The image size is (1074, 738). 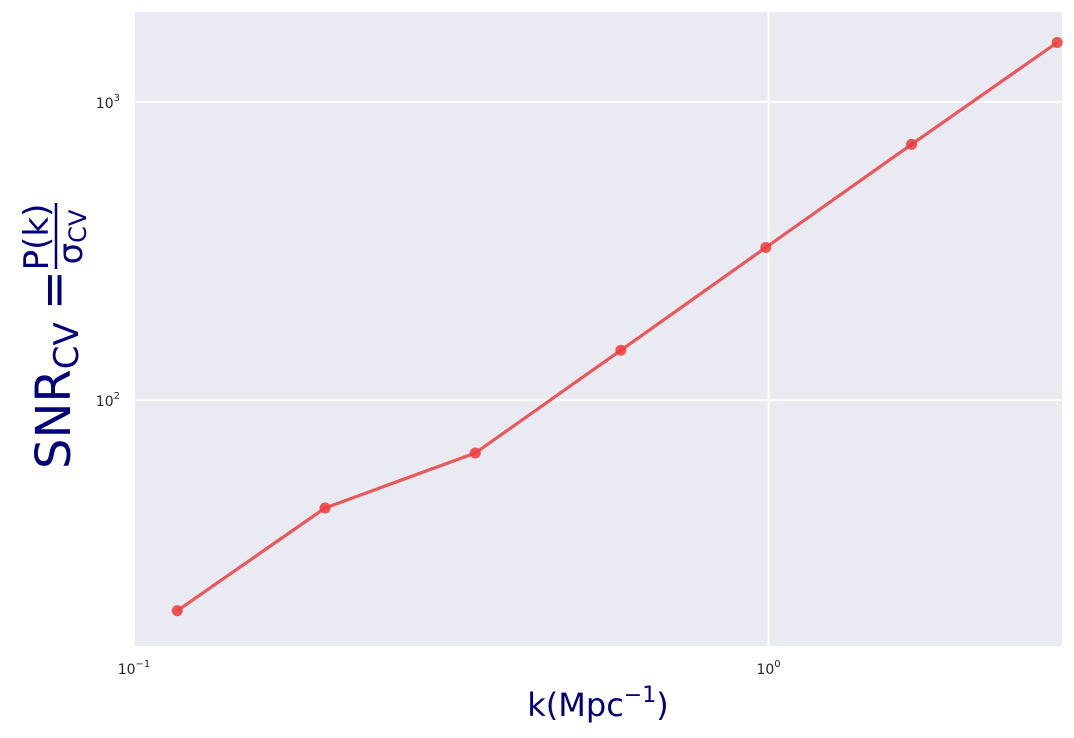 I want to click on y-axis-label-denominator: σ, so click(x=71, y=254).